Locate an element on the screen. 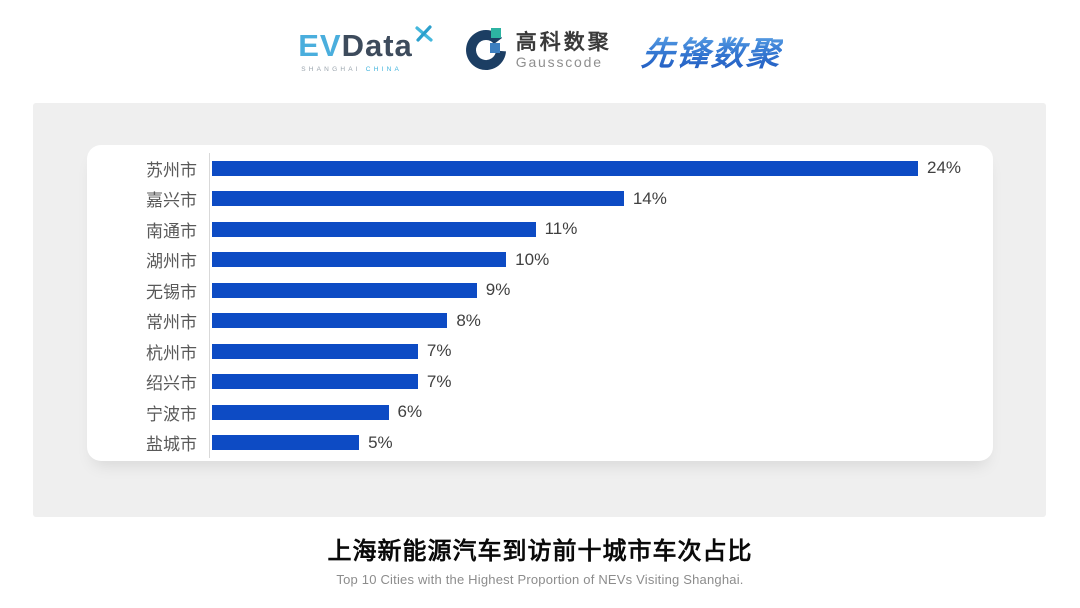 The width and height of the screenshot is (1080, 608). value-label: 24% is located at coordinates (944, 168).